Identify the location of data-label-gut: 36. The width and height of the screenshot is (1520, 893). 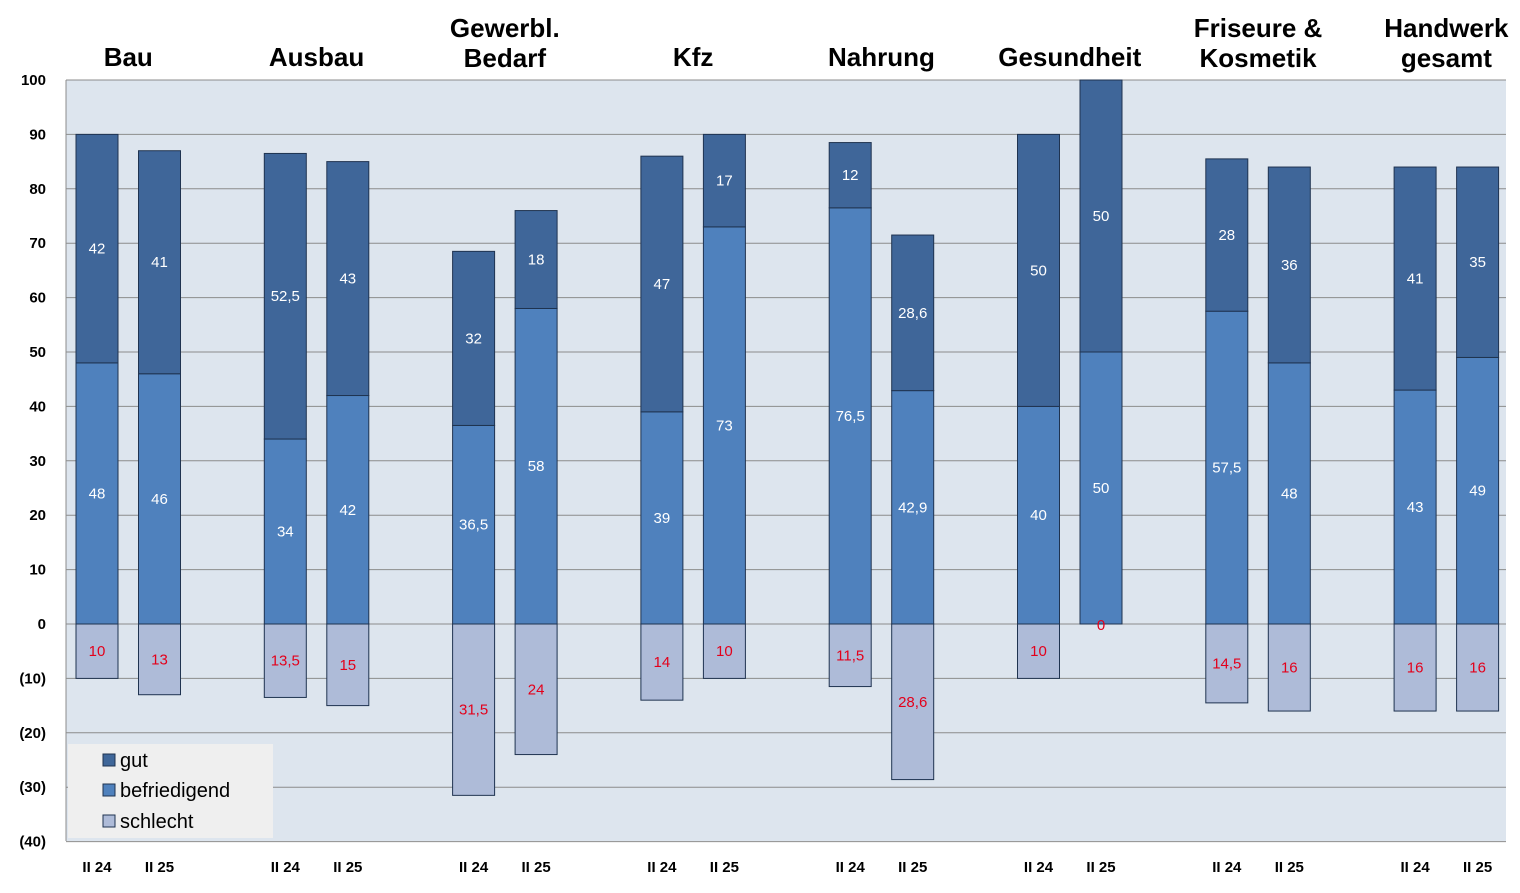
(1289, 265).